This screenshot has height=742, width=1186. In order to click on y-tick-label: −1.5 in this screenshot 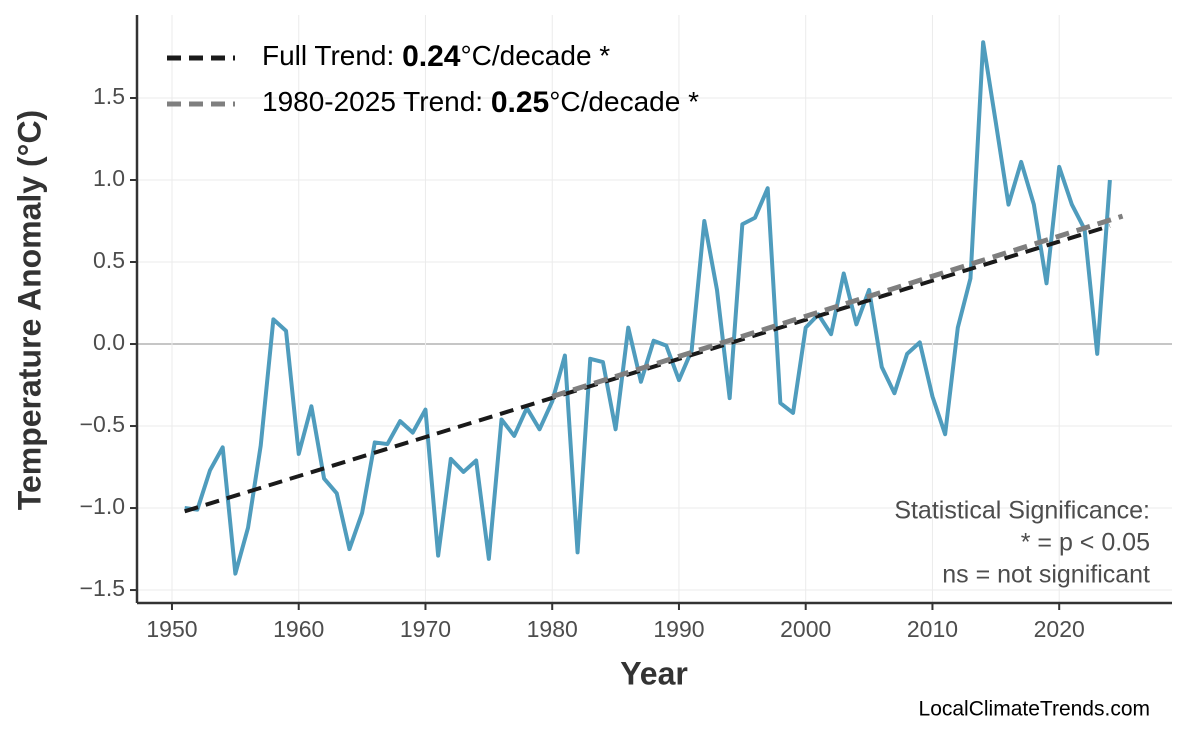, I will do `click(102, 588)`.